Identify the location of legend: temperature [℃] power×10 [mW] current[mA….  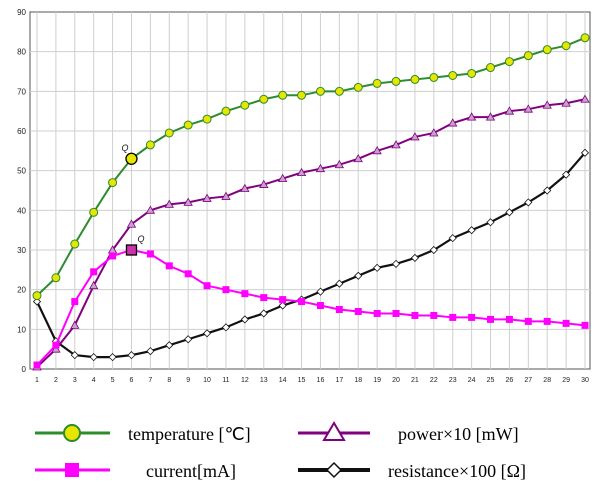
(280, 452).